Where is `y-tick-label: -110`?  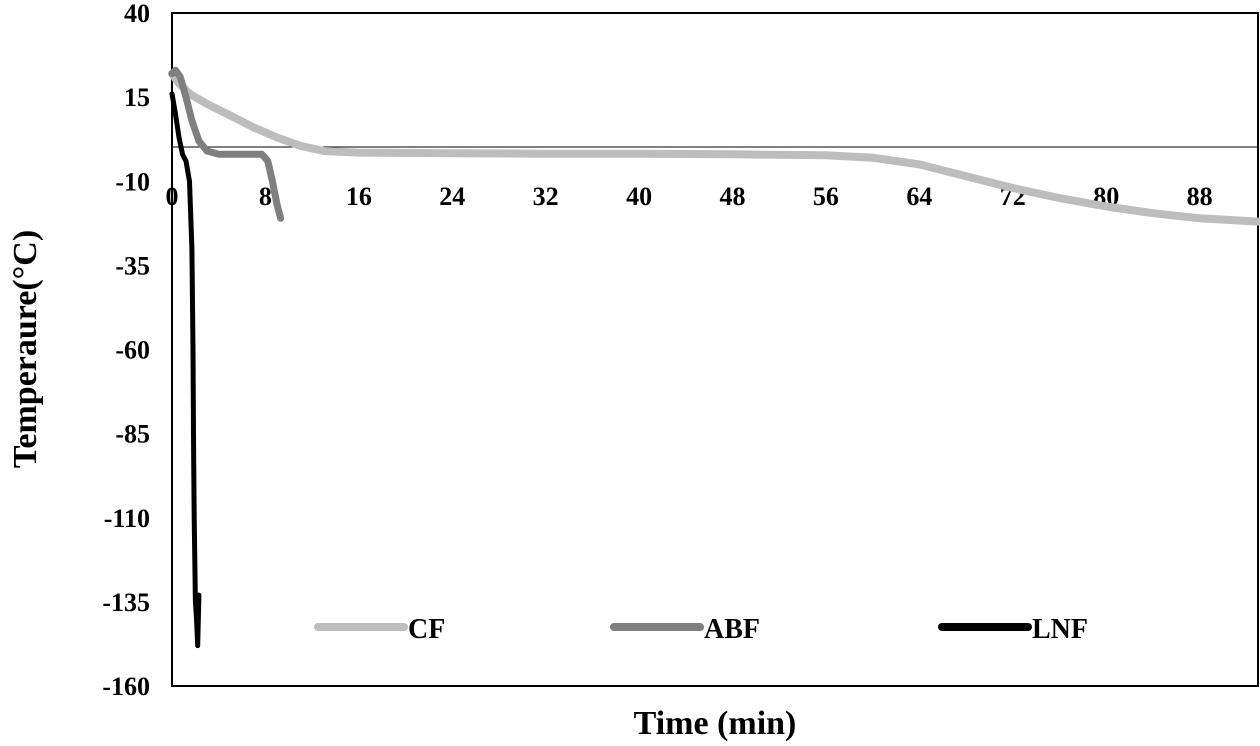 y-tick-label: -110 is located at coordinates (127, 518).